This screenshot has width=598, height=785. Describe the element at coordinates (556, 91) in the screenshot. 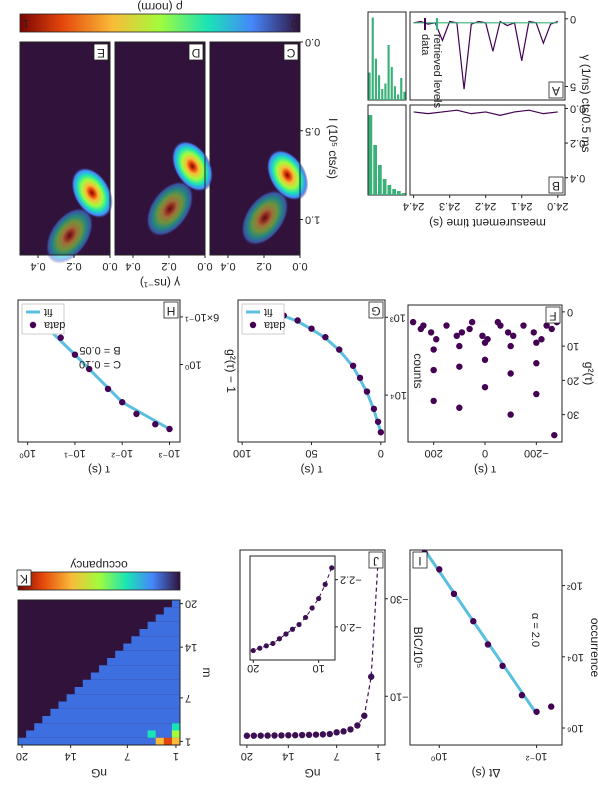

I see `panel-label: A` at that location.